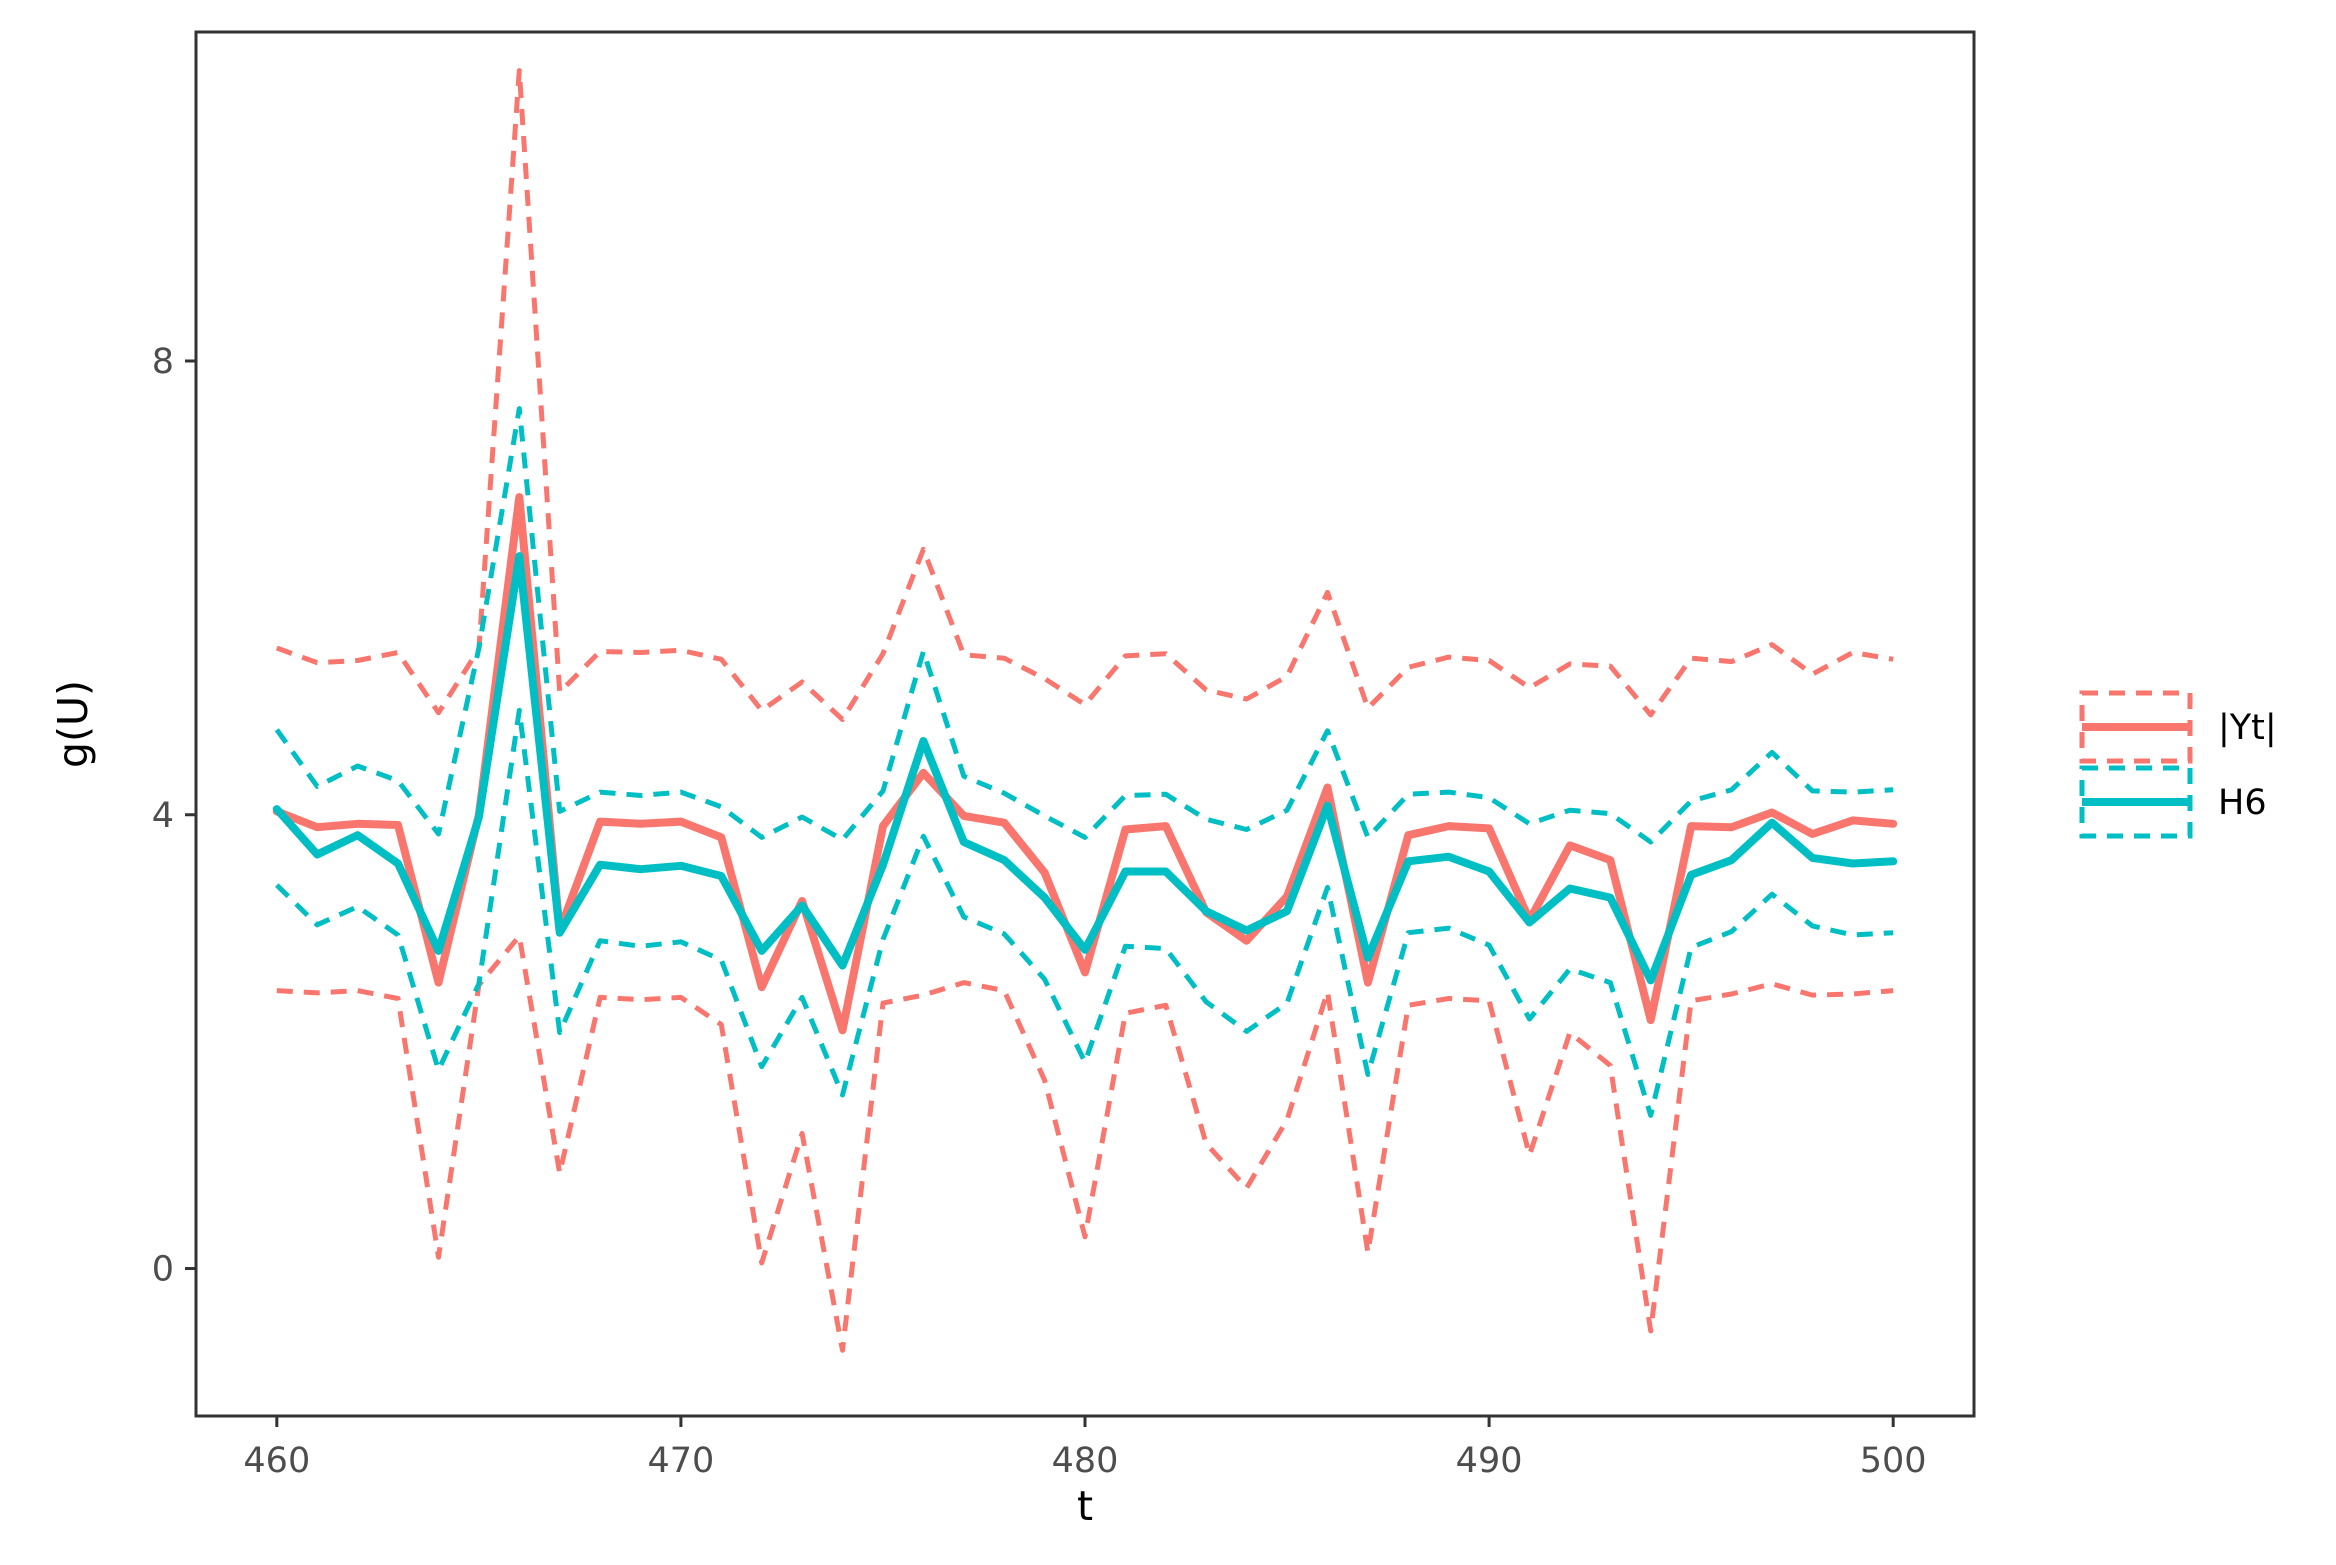 The height and width of the screenshot is (1565, 2336). What do you see at coordinates (163, 816) in the screenshot?
I see `y-tick-label: 4` at bounding box center [163, 816].